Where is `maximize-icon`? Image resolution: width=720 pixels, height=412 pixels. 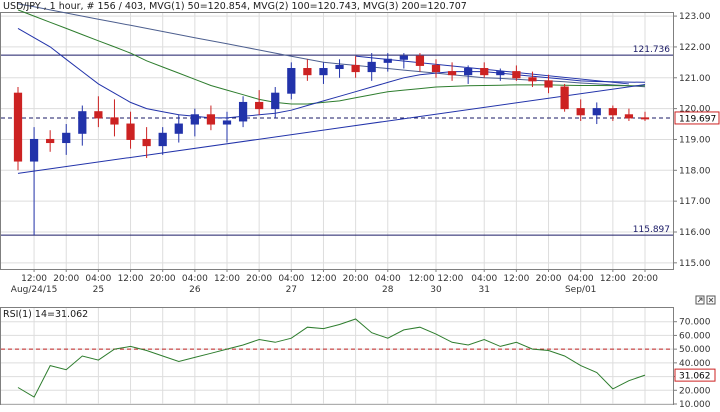 maximize-icon is located at coordinates (700, 300).